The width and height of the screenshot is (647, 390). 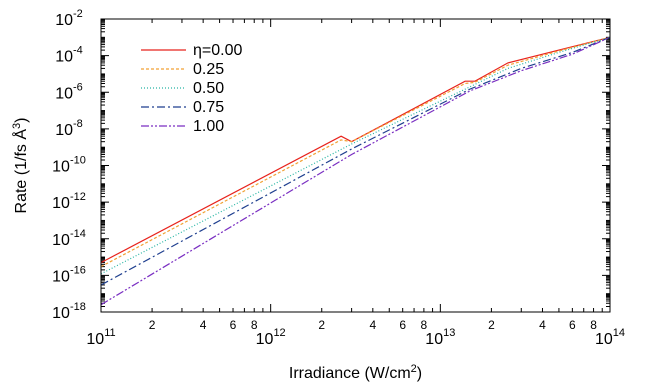 I want to click on legend-label-3: 0.75, so click(x=208, y=107).